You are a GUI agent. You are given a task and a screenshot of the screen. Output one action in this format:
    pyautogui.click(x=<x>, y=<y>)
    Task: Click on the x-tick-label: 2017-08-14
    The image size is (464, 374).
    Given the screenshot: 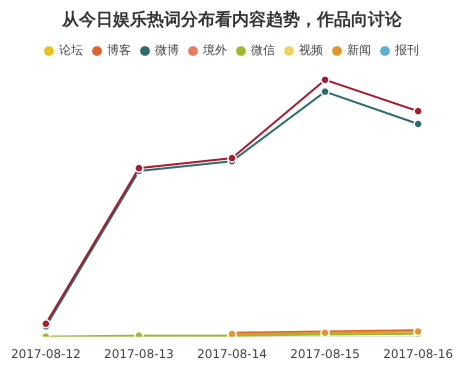 What is the action you would take?
    pyautogui.click(x=232, y=353)
    